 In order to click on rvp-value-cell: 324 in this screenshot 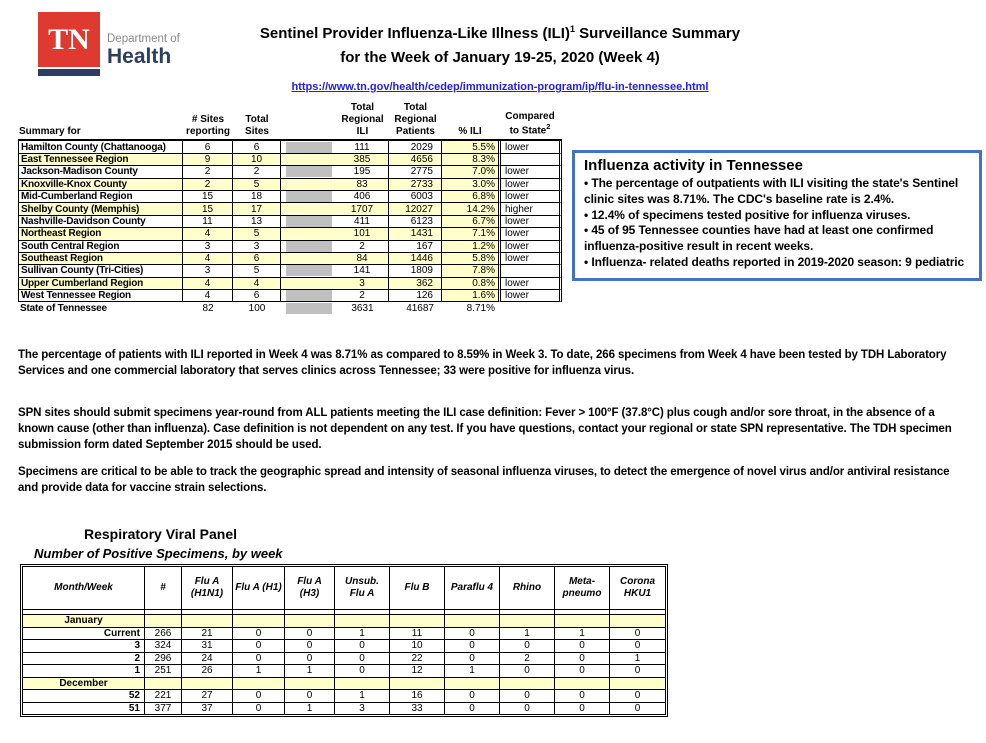, I will do `click(163, 646)`.